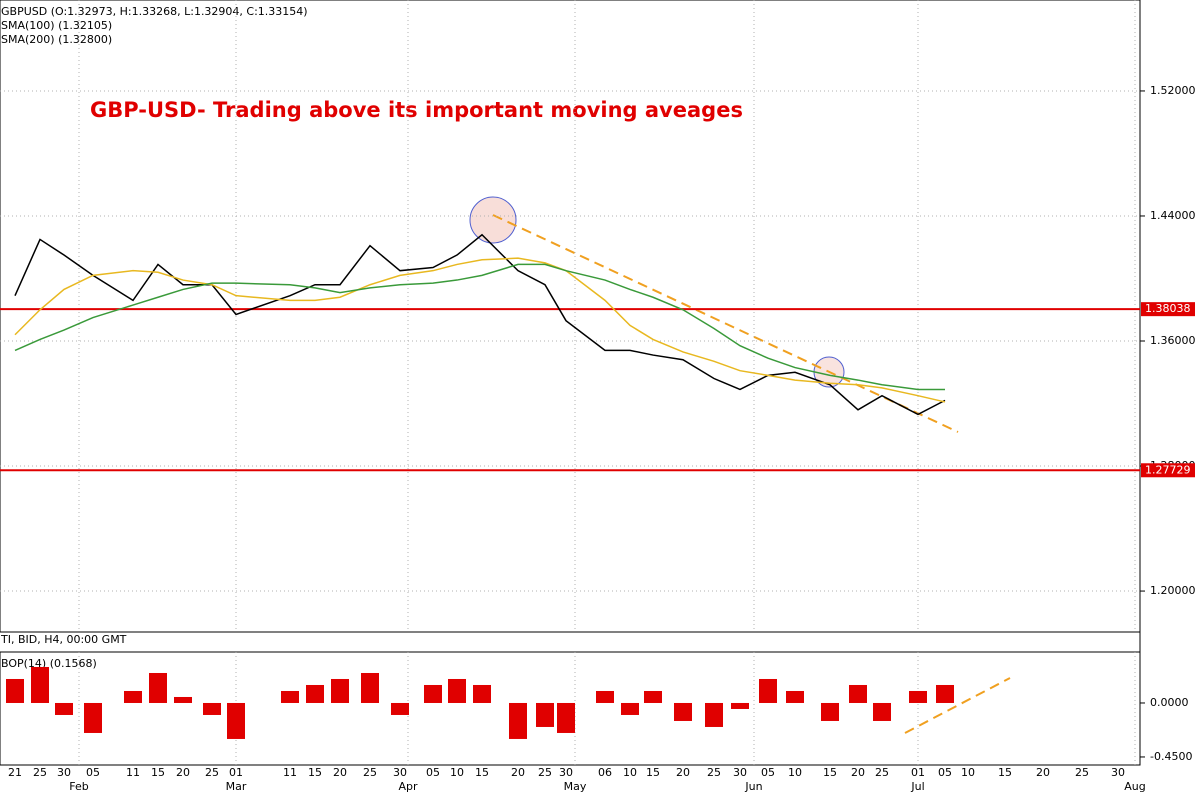 The width and height of the screenshot is (1201, 797). What do you see at coordinates (1171, 756) in the screenshot?
I see `y-tick-label: -0.4500` at bounding box center [1171, 756].